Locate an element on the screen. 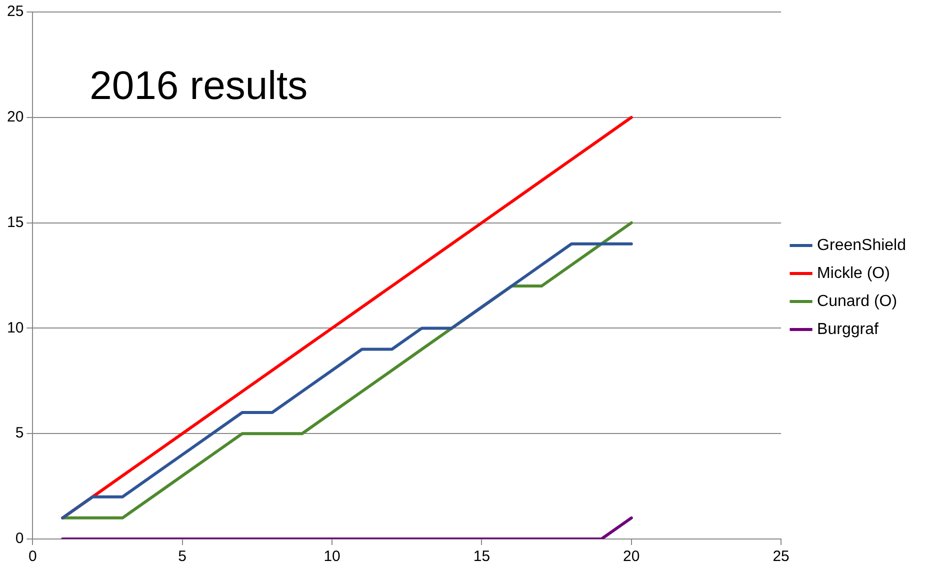  x-tick-label: 5 is located at coordinates (182, 557).